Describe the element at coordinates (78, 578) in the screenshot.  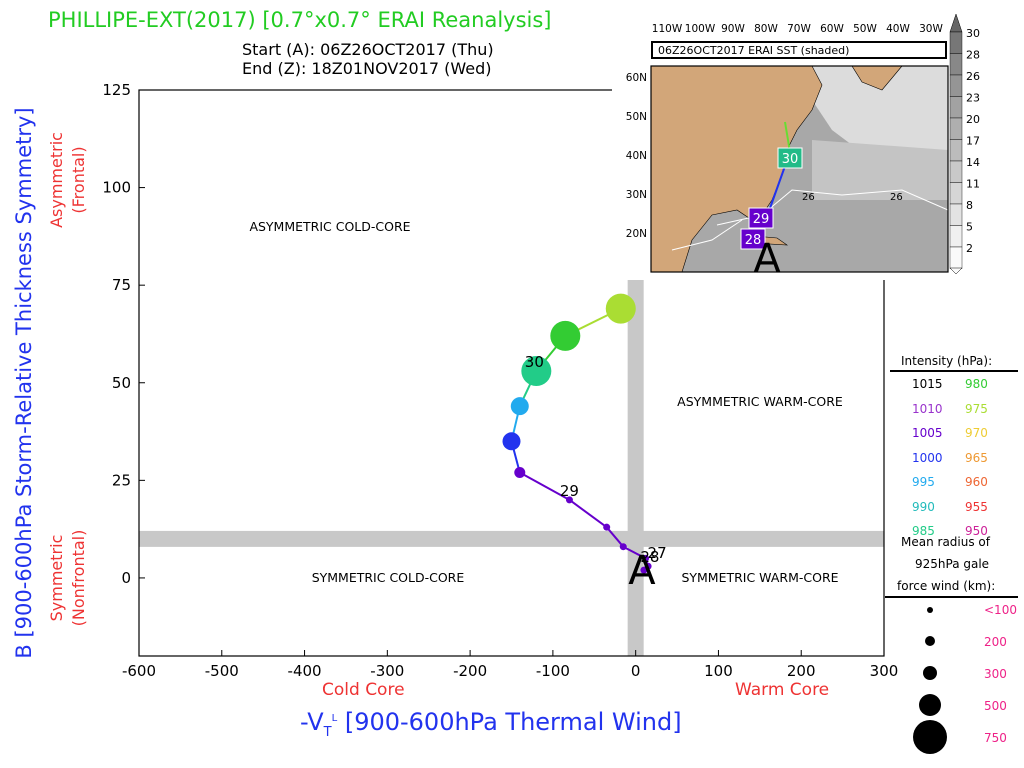
I see `nonfrontal-side-label: (Nonfrontal)` at that location.